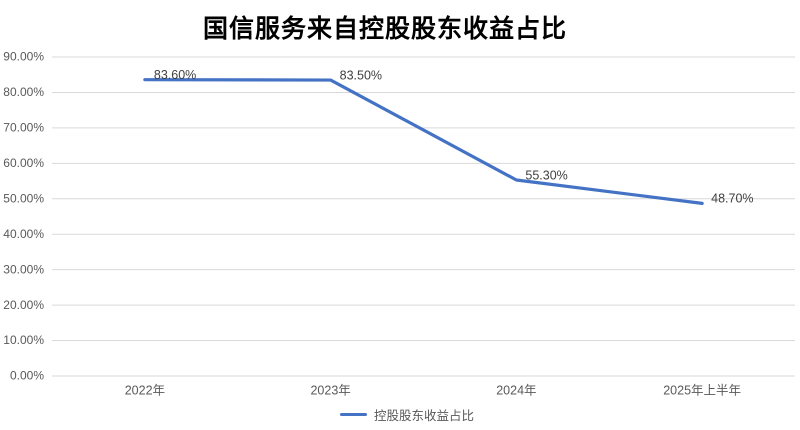 This screenshot has width=800, height=430. I want to click on data-point-label: 48.70%, so click(732, 199).